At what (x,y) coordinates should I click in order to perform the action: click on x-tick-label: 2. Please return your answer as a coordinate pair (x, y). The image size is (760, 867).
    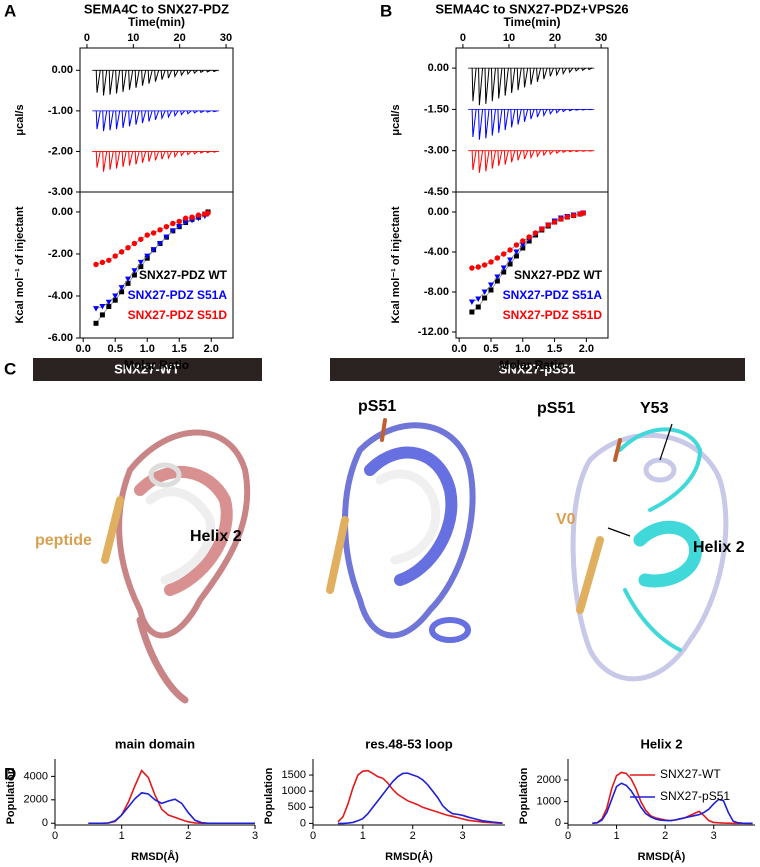
    Looking at the image, I should click on (413, 836).